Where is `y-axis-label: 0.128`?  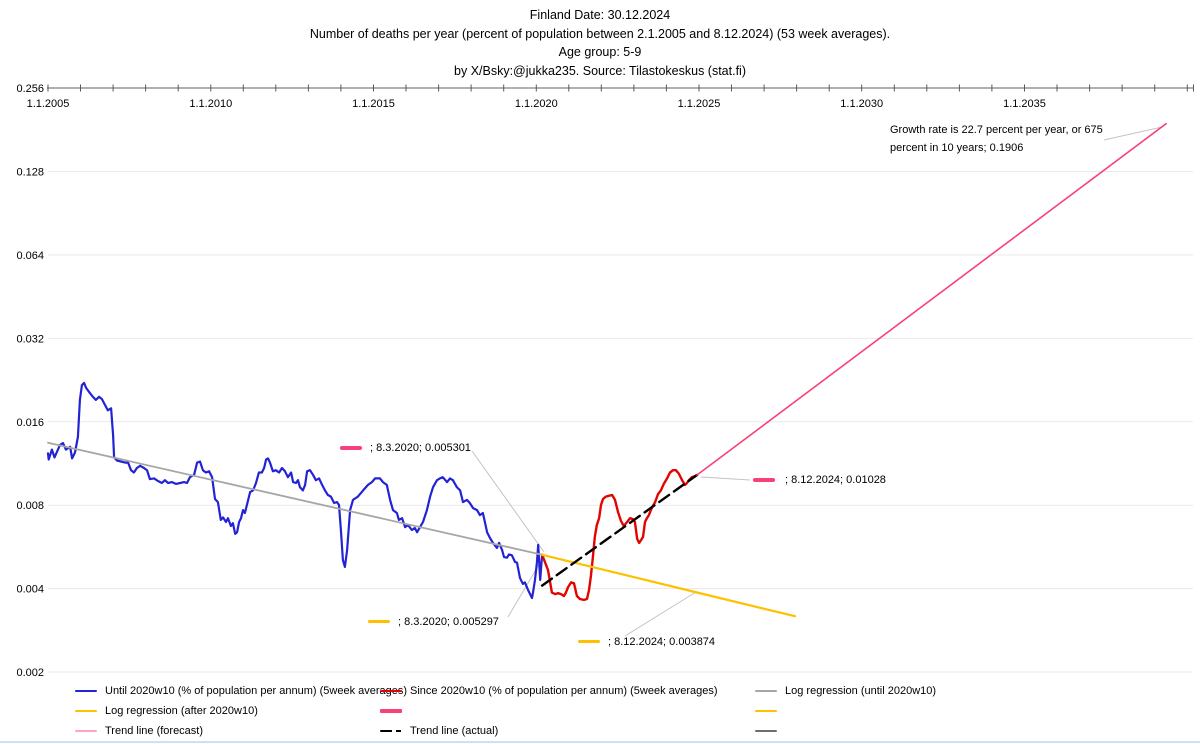 y-axis-label: 0.128 is located at coordinates (30, 173).